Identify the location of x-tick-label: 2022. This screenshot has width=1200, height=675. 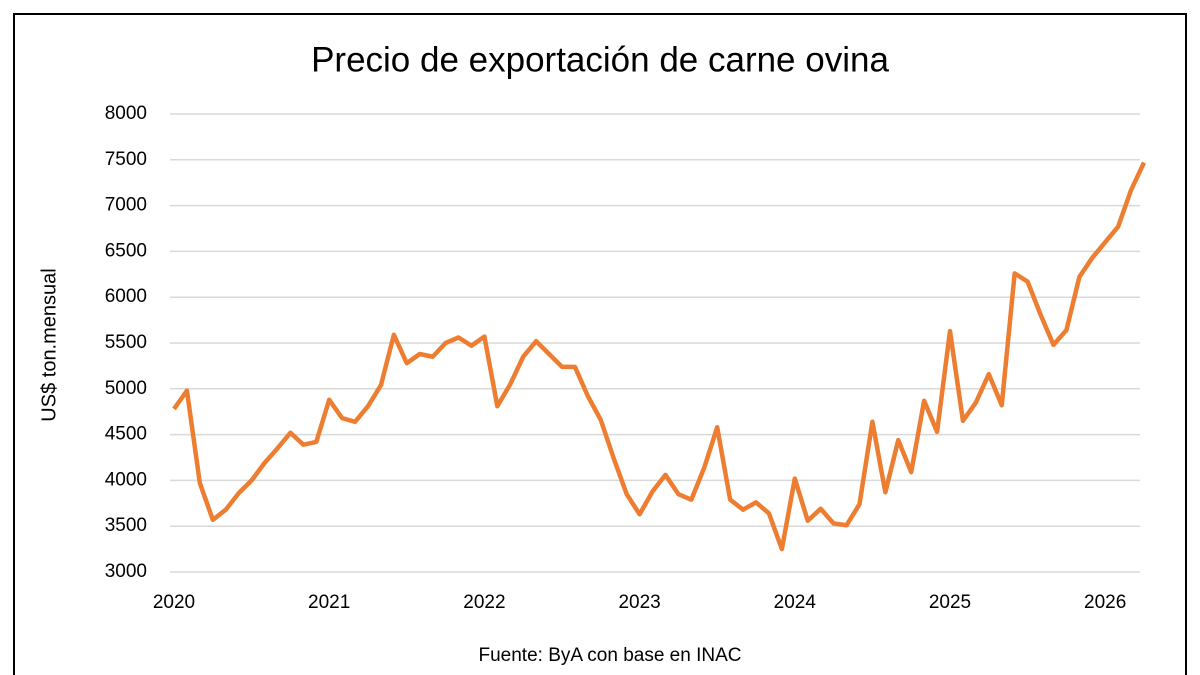
(484, 602).